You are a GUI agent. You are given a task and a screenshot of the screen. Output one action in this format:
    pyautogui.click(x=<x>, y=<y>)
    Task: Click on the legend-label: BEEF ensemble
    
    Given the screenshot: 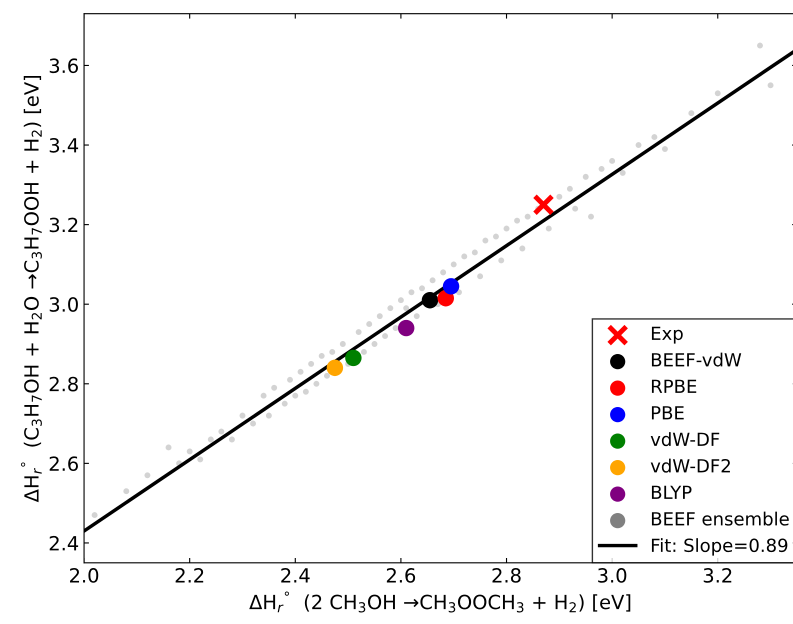 What is the action you would take?
    pyautogui.click(x=720, y=519)
    